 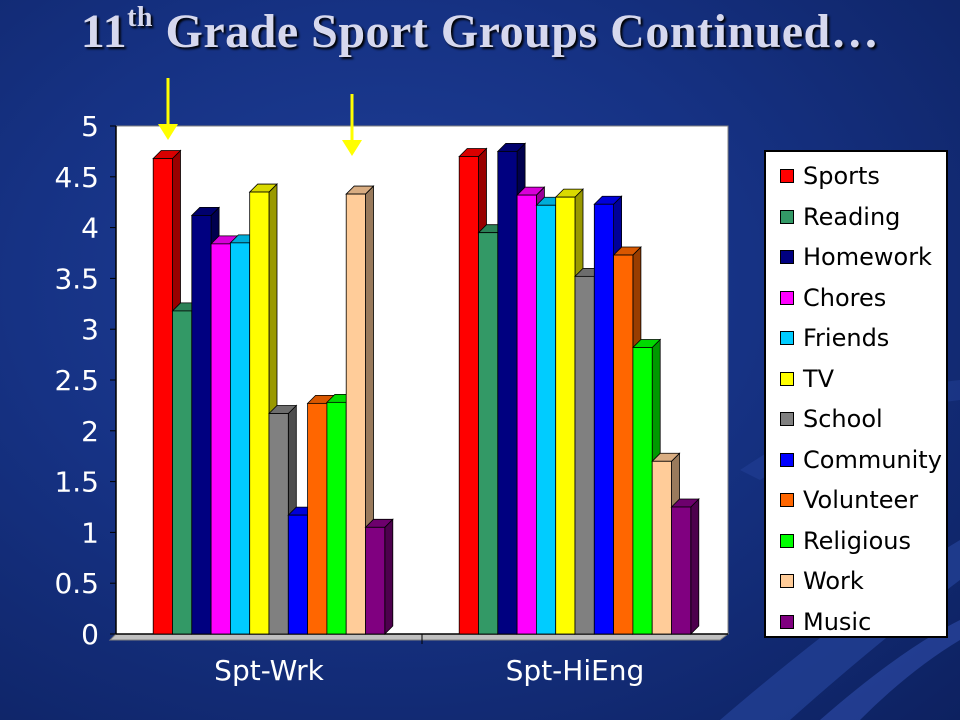 I want to click on legend-item: TV, so click(x=856, y=379).